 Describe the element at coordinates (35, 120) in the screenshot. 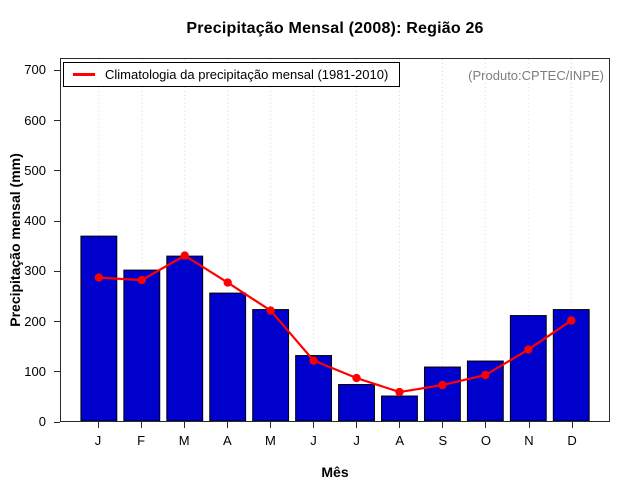

I see `y-tick-label-600: 600` at that location.